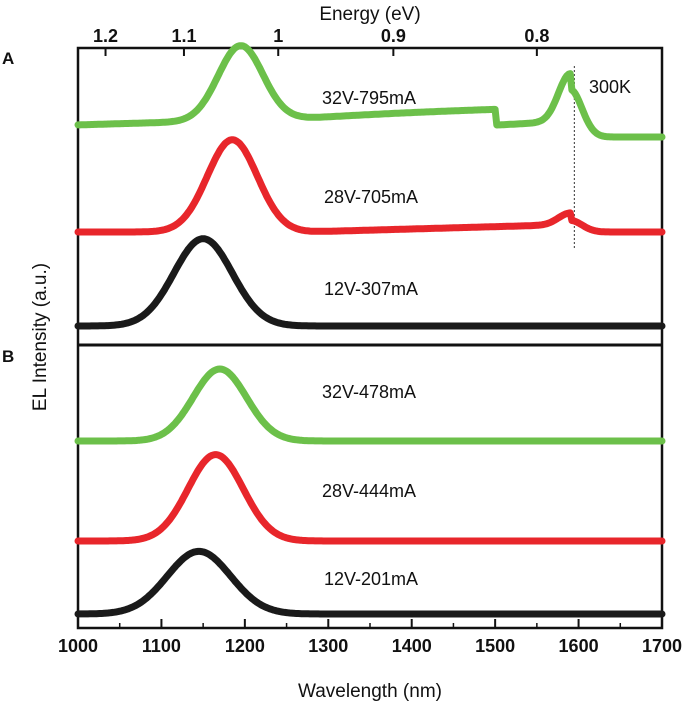  What do you see at coordinates (40, 337) in the screenshot?
I see `y-axis-title: EL Intensity (a.u.)` at bounding box center [40, 337].